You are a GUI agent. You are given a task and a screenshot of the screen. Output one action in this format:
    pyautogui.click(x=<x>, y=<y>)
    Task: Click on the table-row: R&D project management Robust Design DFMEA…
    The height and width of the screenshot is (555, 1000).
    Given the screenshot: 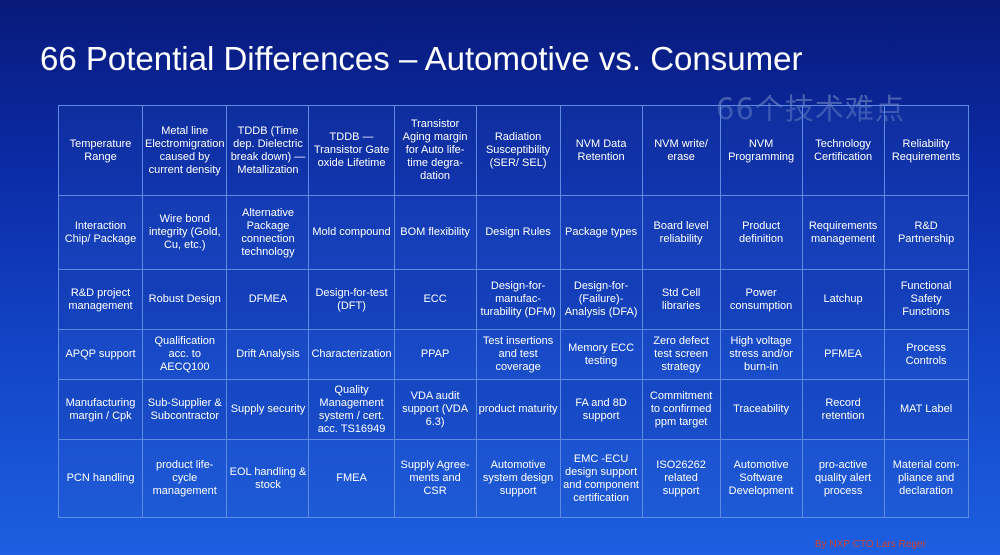 What is the action you would take?
    pyautogui.click(x=513, y=299)
    